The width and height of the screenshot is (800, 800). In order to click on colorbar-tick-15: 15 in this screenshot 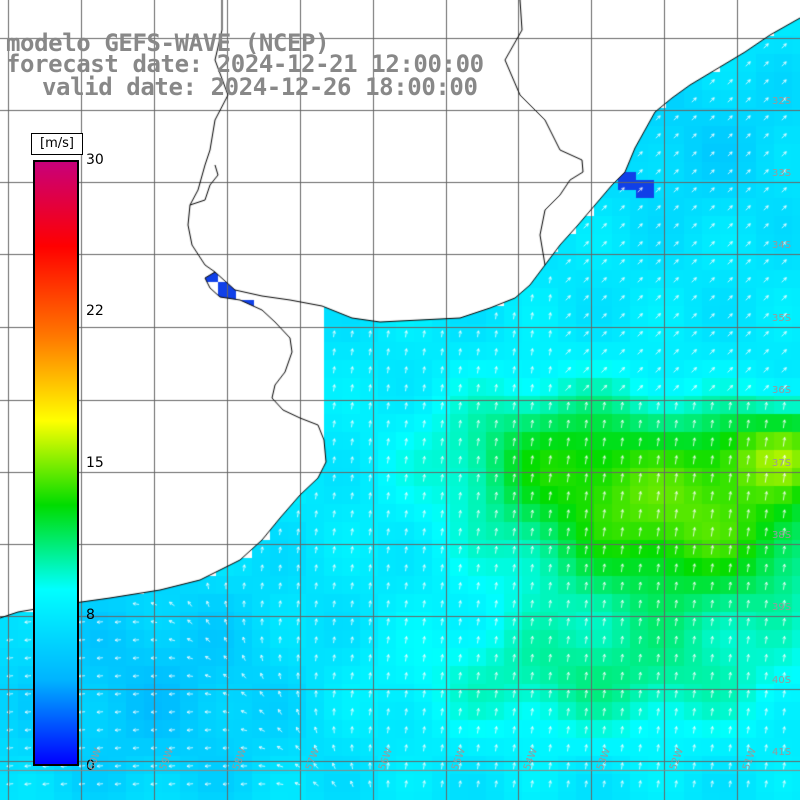, I will do `click(95, 463)`.